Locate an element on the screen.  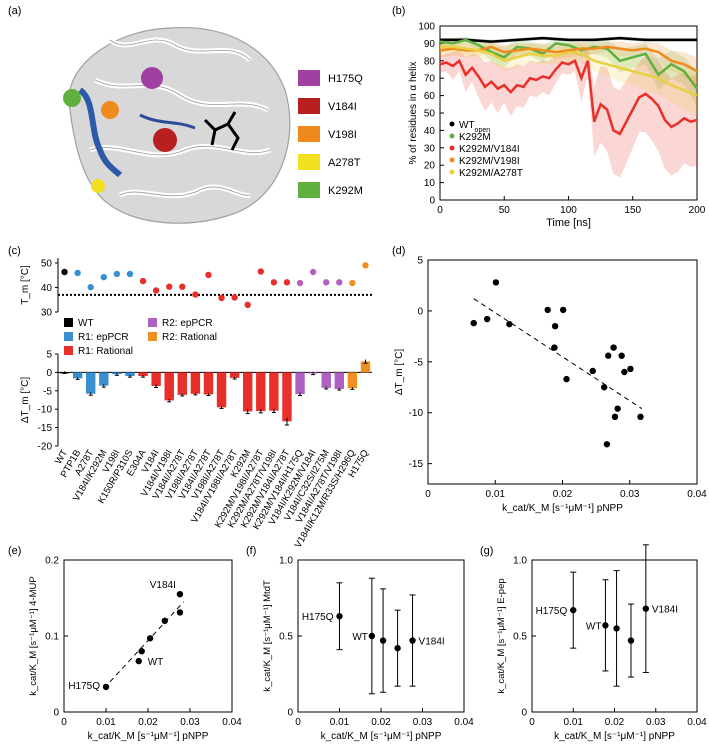
panel-label-f: (f) is located at coordinates (251, 551).